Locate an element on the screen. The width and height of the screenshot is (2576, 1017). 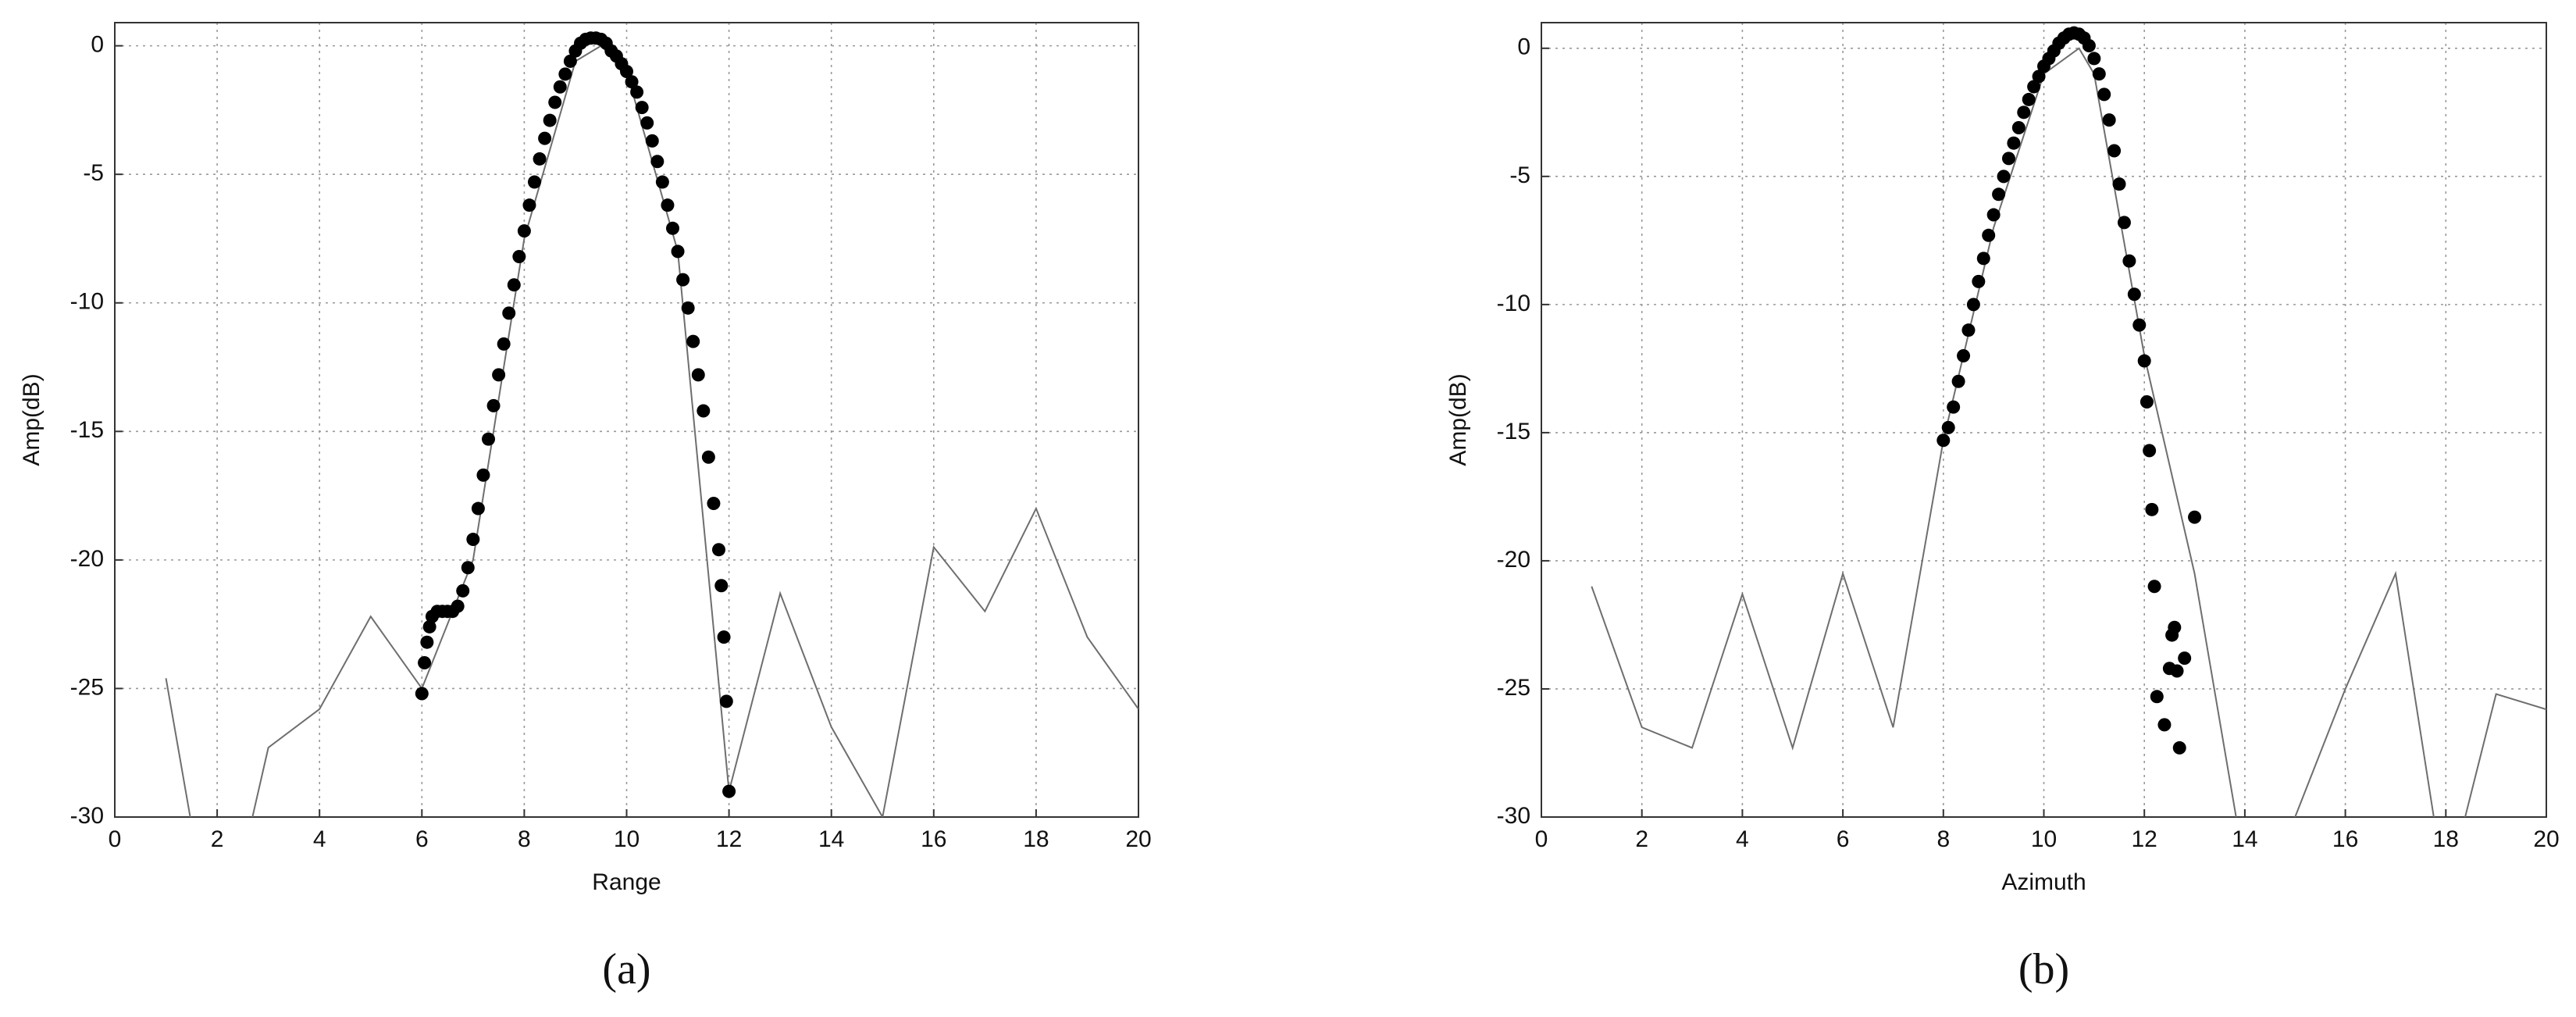
x-axis-label: Azimuth is located at coordinates (2044, 882).